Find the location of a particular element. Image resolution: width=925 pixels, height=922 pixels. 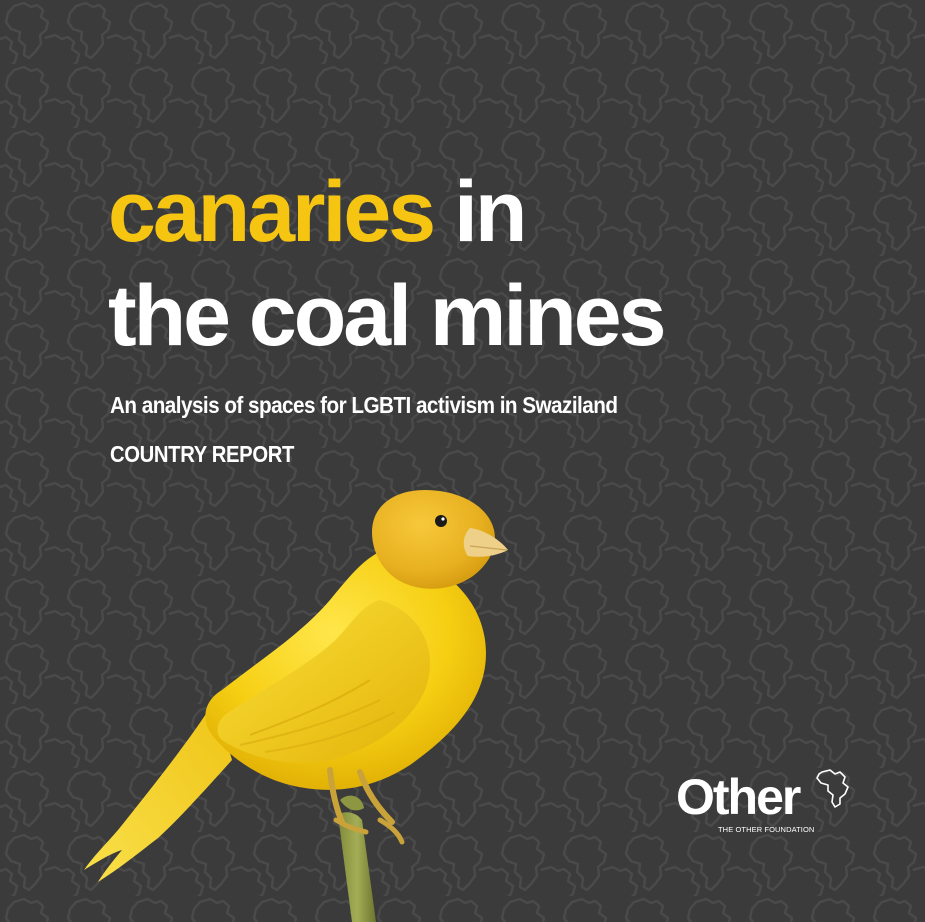

bird-eye is located at coordinates (441, 521).